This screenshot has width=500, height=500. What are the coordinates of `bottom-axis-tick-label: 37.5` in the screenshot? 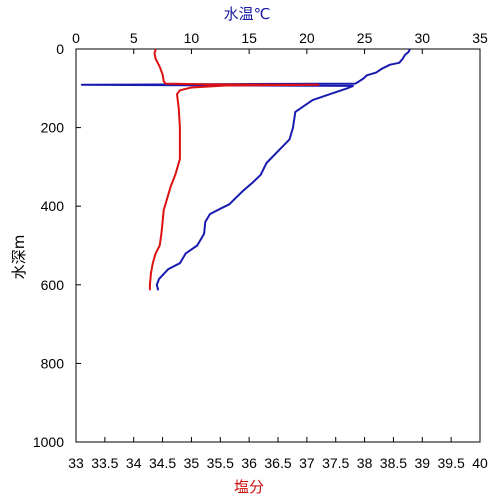 It's located at (335, 463).